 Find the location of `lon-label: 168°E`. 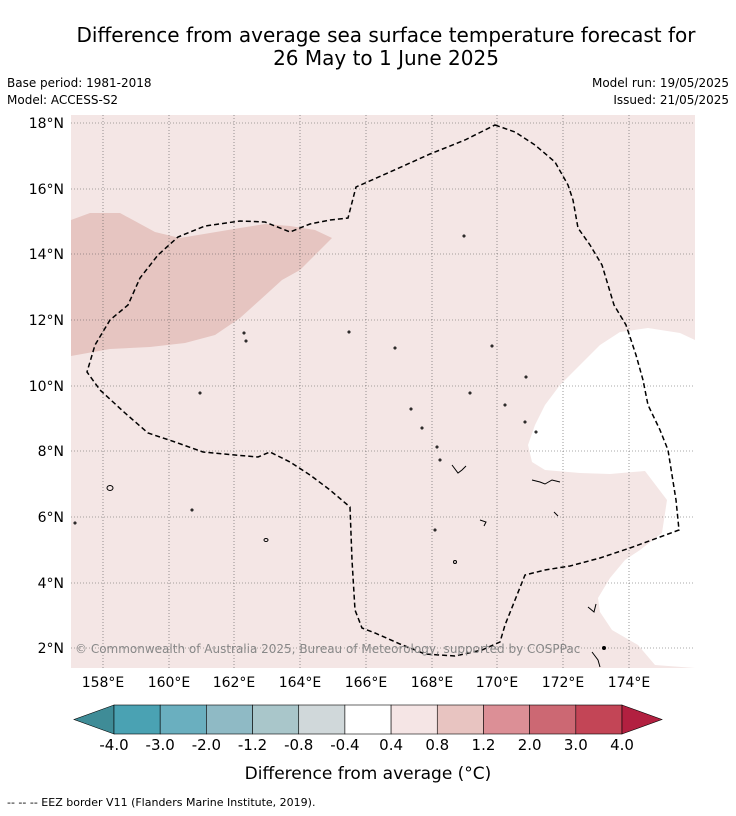

lon-label: 168°E is located at coordinates (432, 683).